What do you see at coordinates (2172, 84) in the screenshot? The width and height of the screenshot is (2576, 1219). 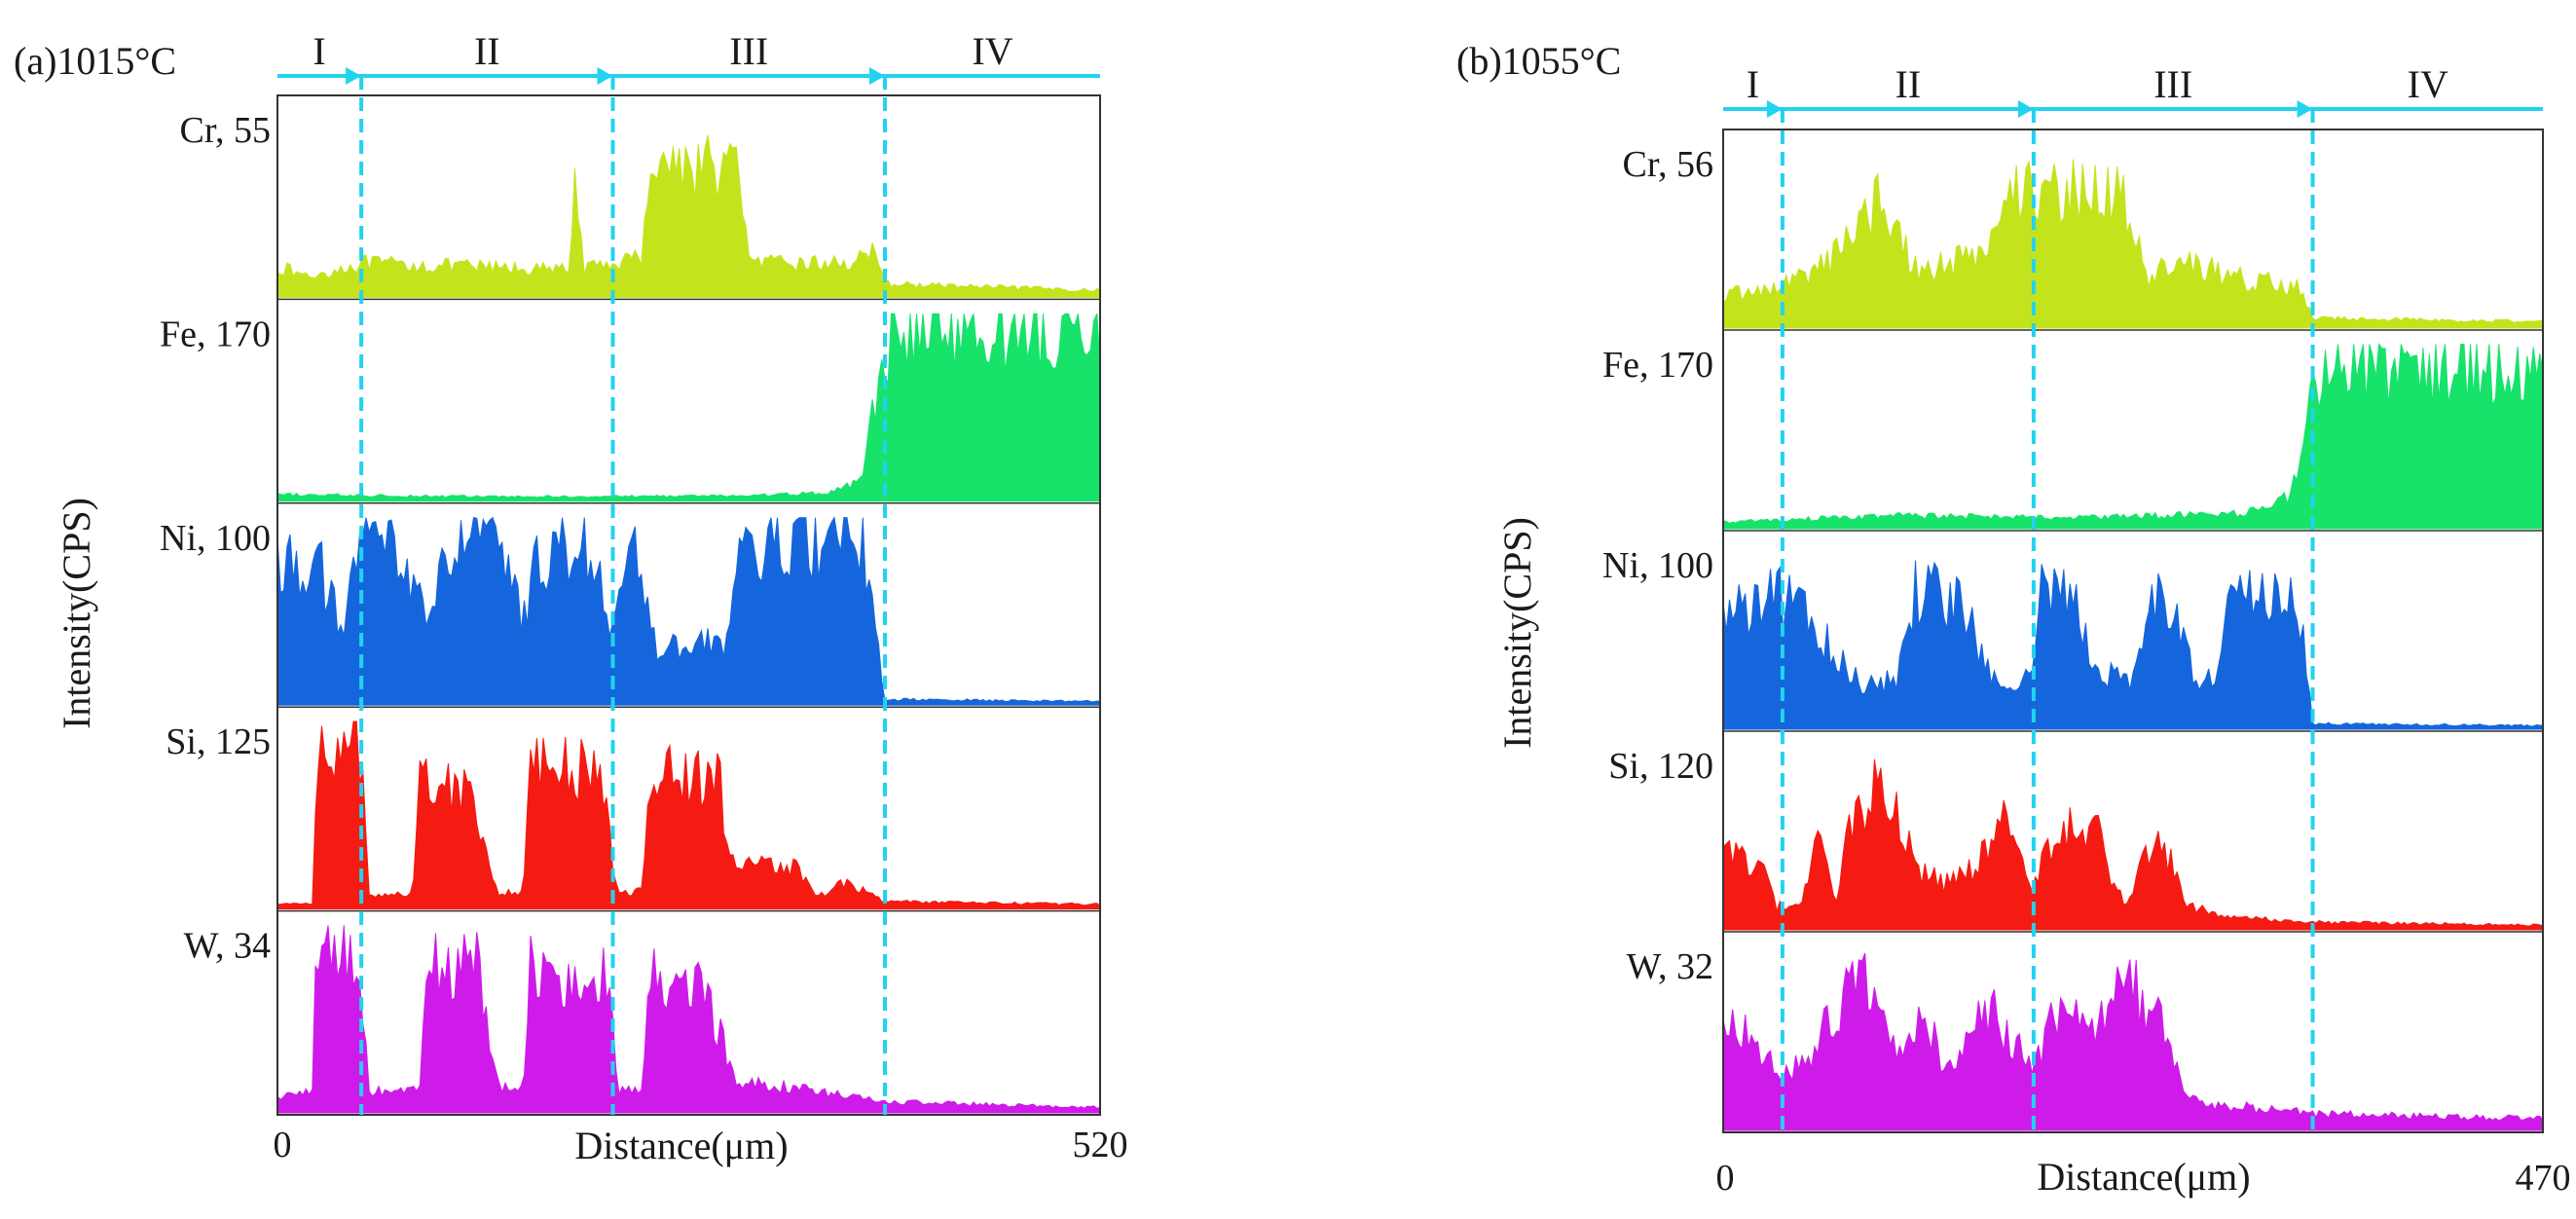 I see `zone-label-iii-1: III` at bounding box center [2172, 84].